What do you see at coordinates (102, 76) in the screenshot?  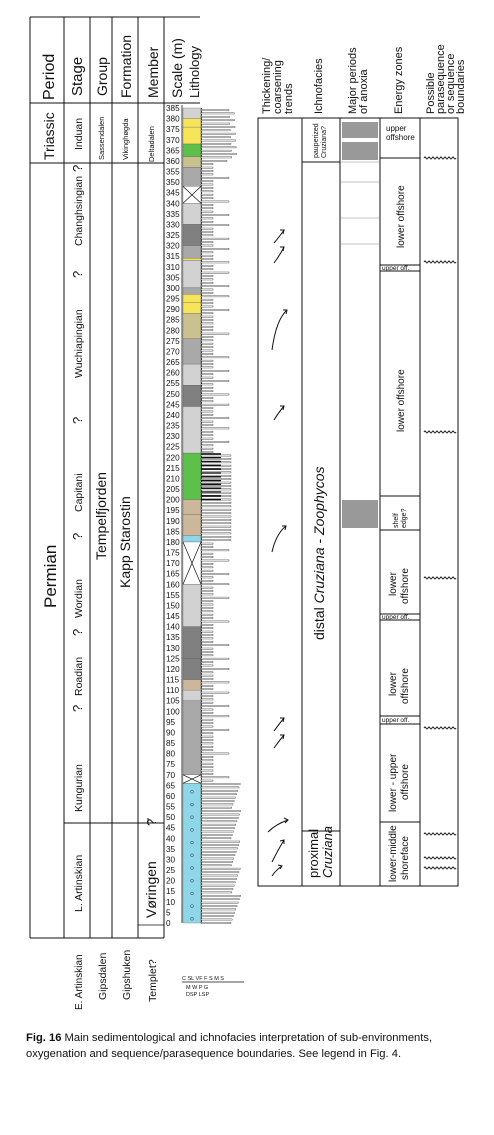 I see `header-group: Group` at bounding box center [102, 76].